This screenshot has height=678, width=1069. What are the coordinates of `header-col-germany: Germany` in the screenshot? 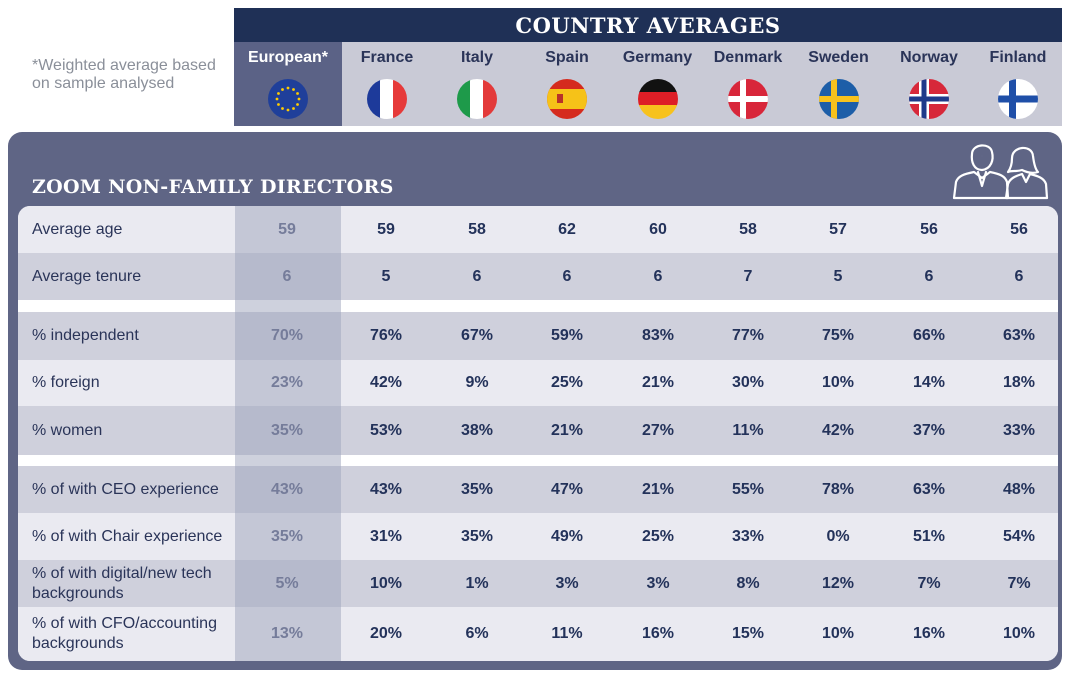 It's located at (657, 84).